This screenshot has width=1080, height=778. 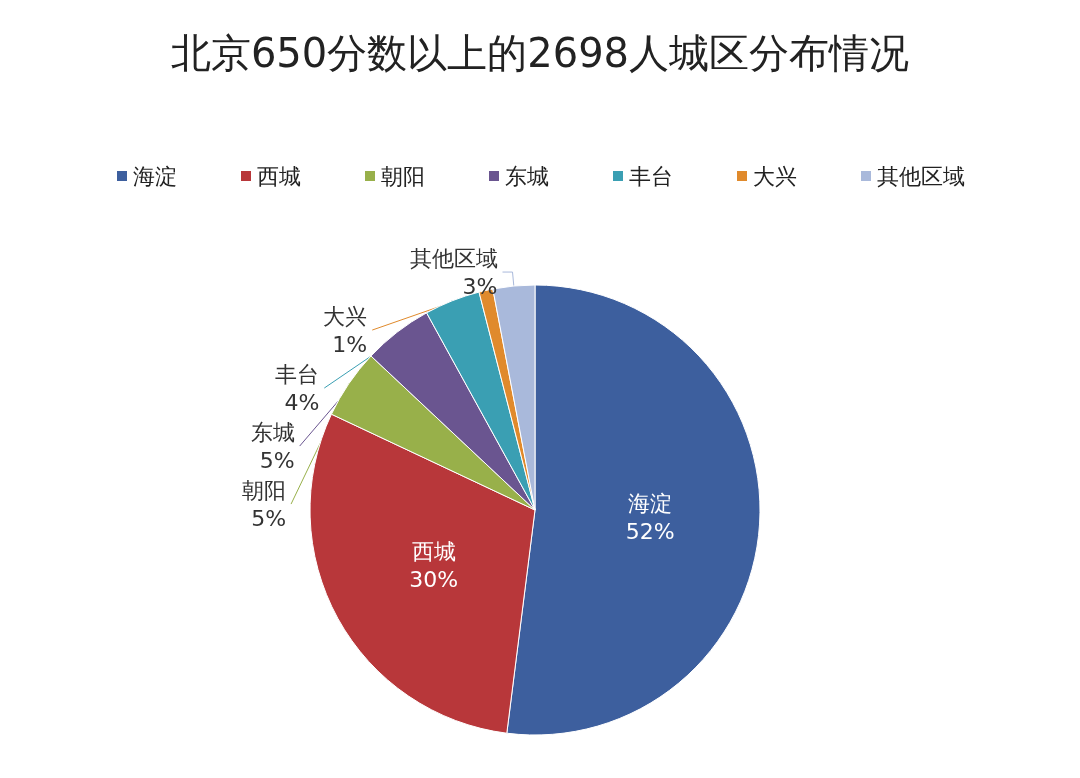 What do you see at coordinates (433, 552) in the screenshot?
I see `slice-label: 西城` at bounding box center [433, 552].